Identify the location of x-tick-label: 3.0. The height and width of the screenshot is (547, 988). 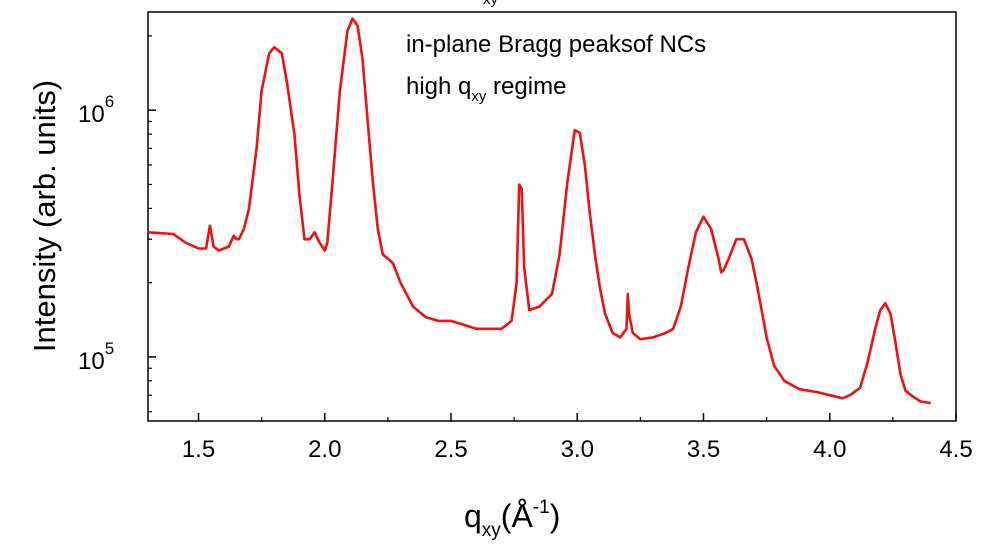
(577, 449).